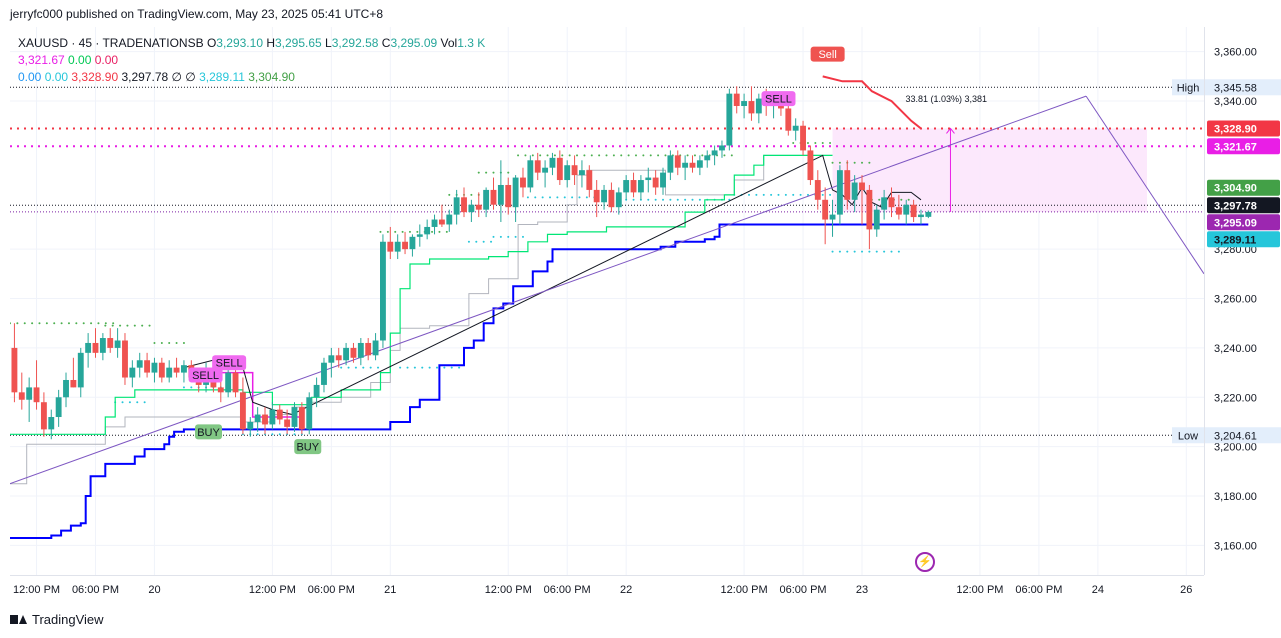  I want to click on time-tick-12: 12:00 PM, so click(979, 590).